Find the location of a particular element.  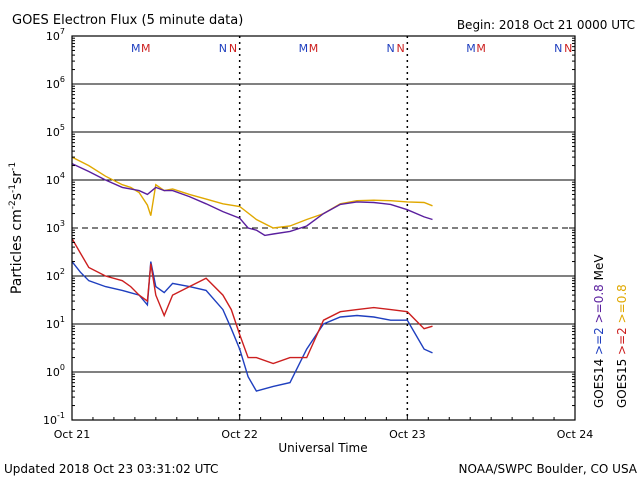

legend-goes14: GOES14 >=2 >=0.8 MeV is located at coordinates (599, 331).